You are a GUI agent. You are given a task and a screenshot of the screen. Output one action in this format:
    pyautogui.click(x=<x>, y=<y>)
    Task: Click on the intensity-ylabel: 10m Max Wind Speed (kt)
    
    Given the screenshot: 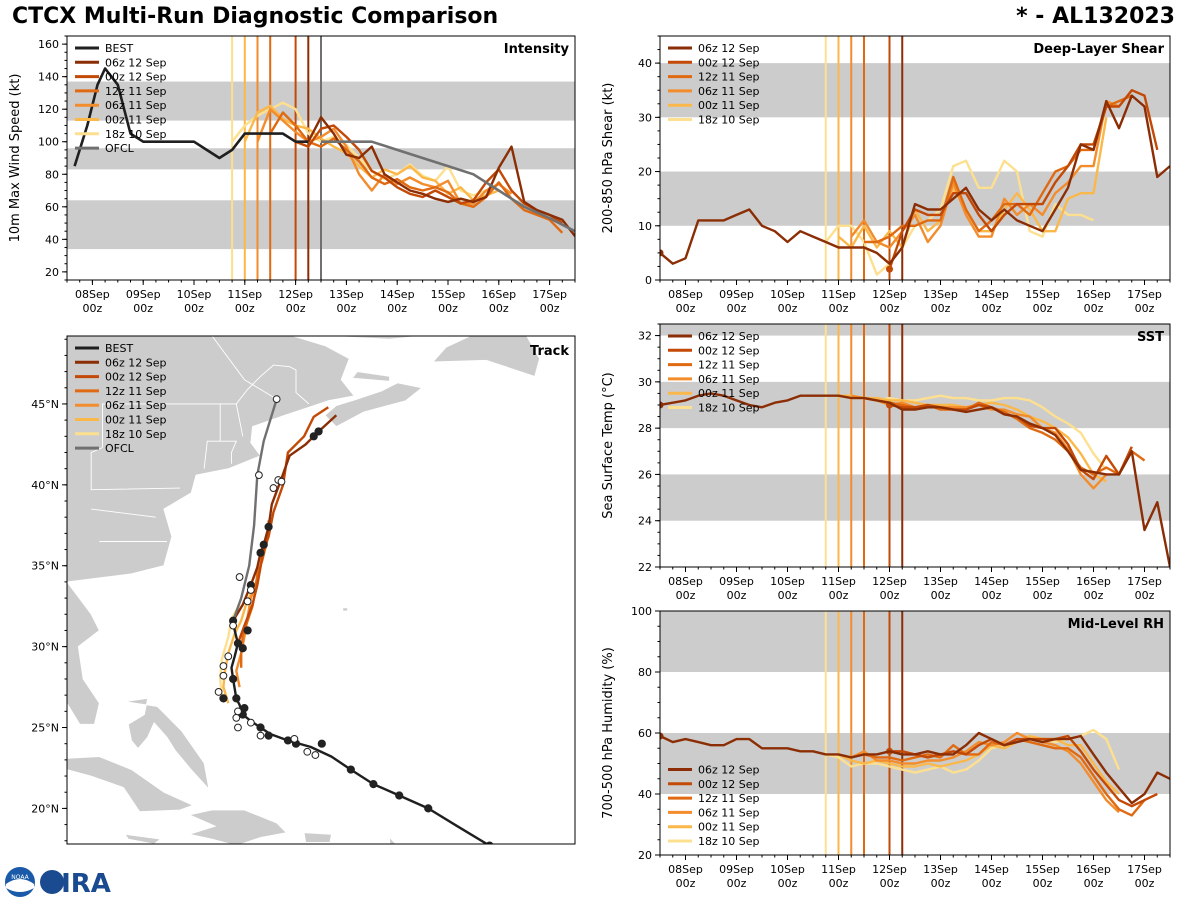 What is the action you would take?
    pyautogui.click(x=15, y=158)
    